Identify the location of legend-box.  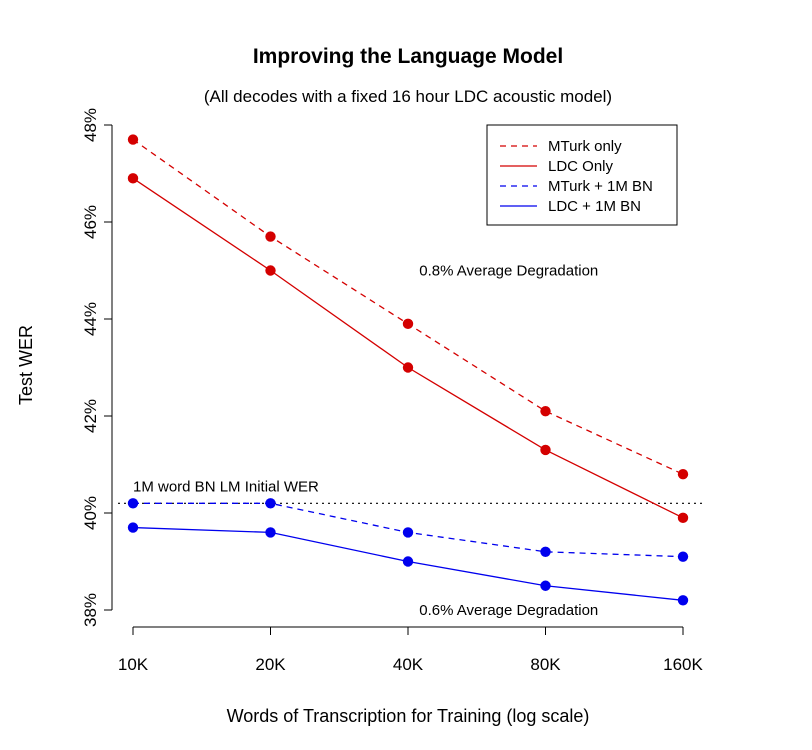
(582, 175).